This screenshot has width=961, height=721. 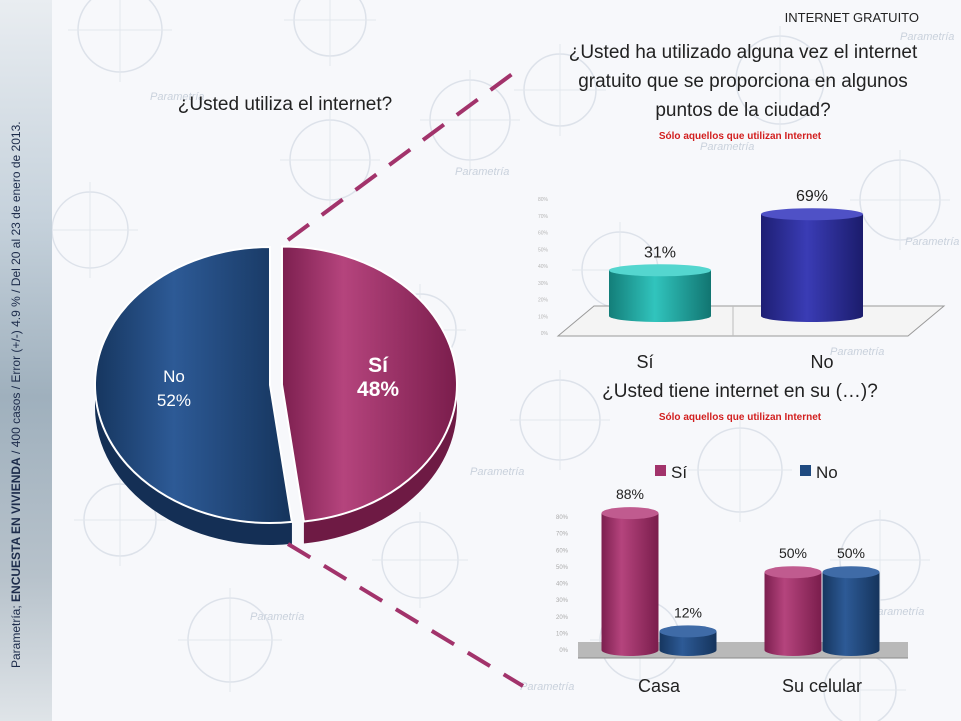 I want to click on chart1-category-No: No, so click(x=821, y=362).